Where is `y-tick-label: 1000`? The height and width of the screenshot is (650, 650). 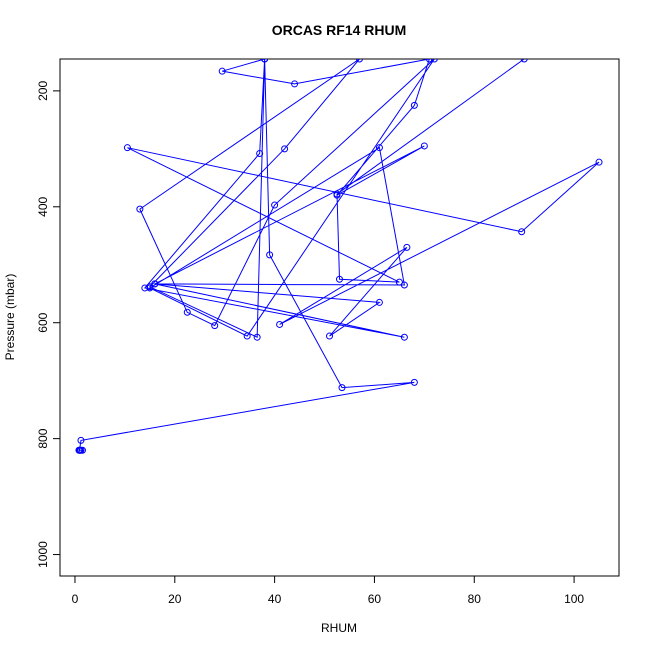
y-tick-label: 1000 is located at coordinates (43, 554).